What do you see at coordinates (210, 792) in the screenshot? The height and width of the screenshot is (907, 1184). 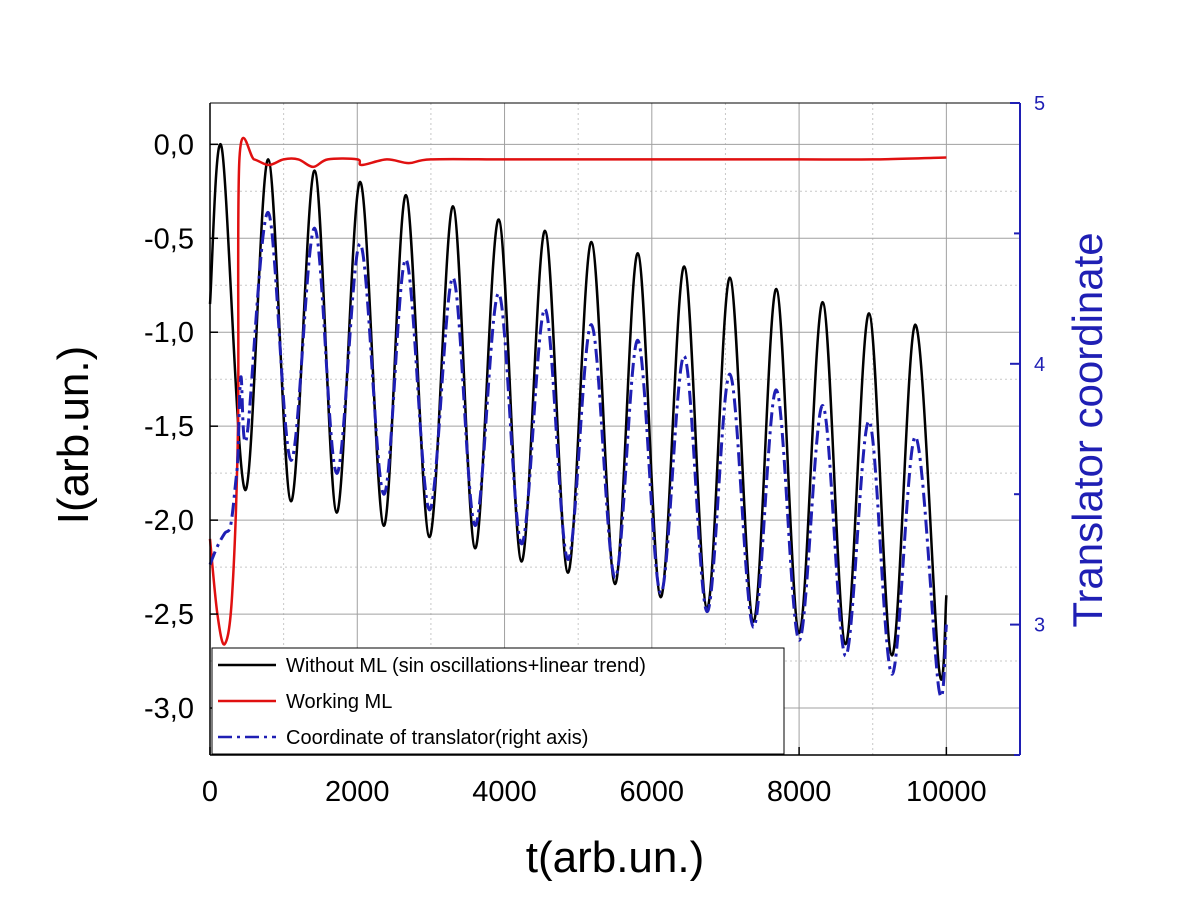 I see `x-tick-label: 0` at bounding box center [210, 792].